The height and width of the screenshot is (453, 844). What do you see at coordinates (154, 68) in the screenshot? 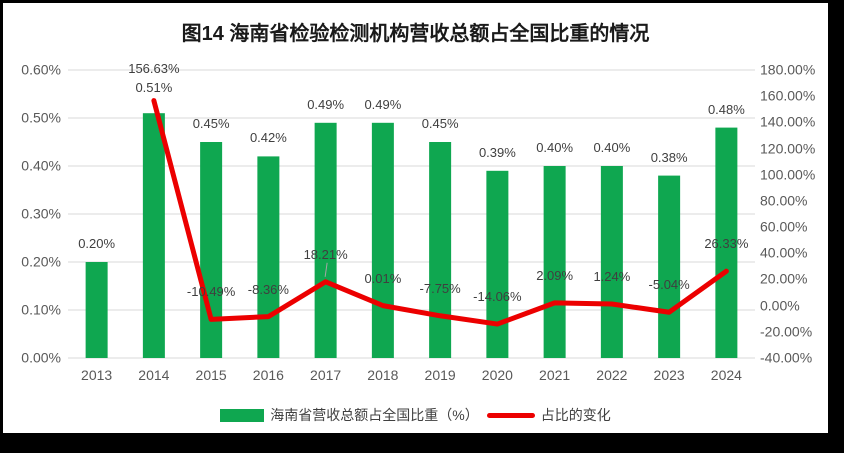
I see `line-data-label: 156.63%` at bounding box center [154, 68].